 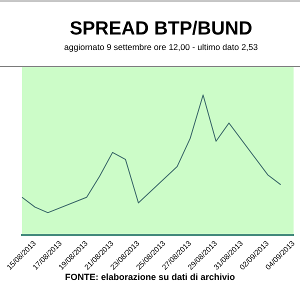 I want to click on chart-title: SPREAD BTP/BUND, so click(x=161, y=29).